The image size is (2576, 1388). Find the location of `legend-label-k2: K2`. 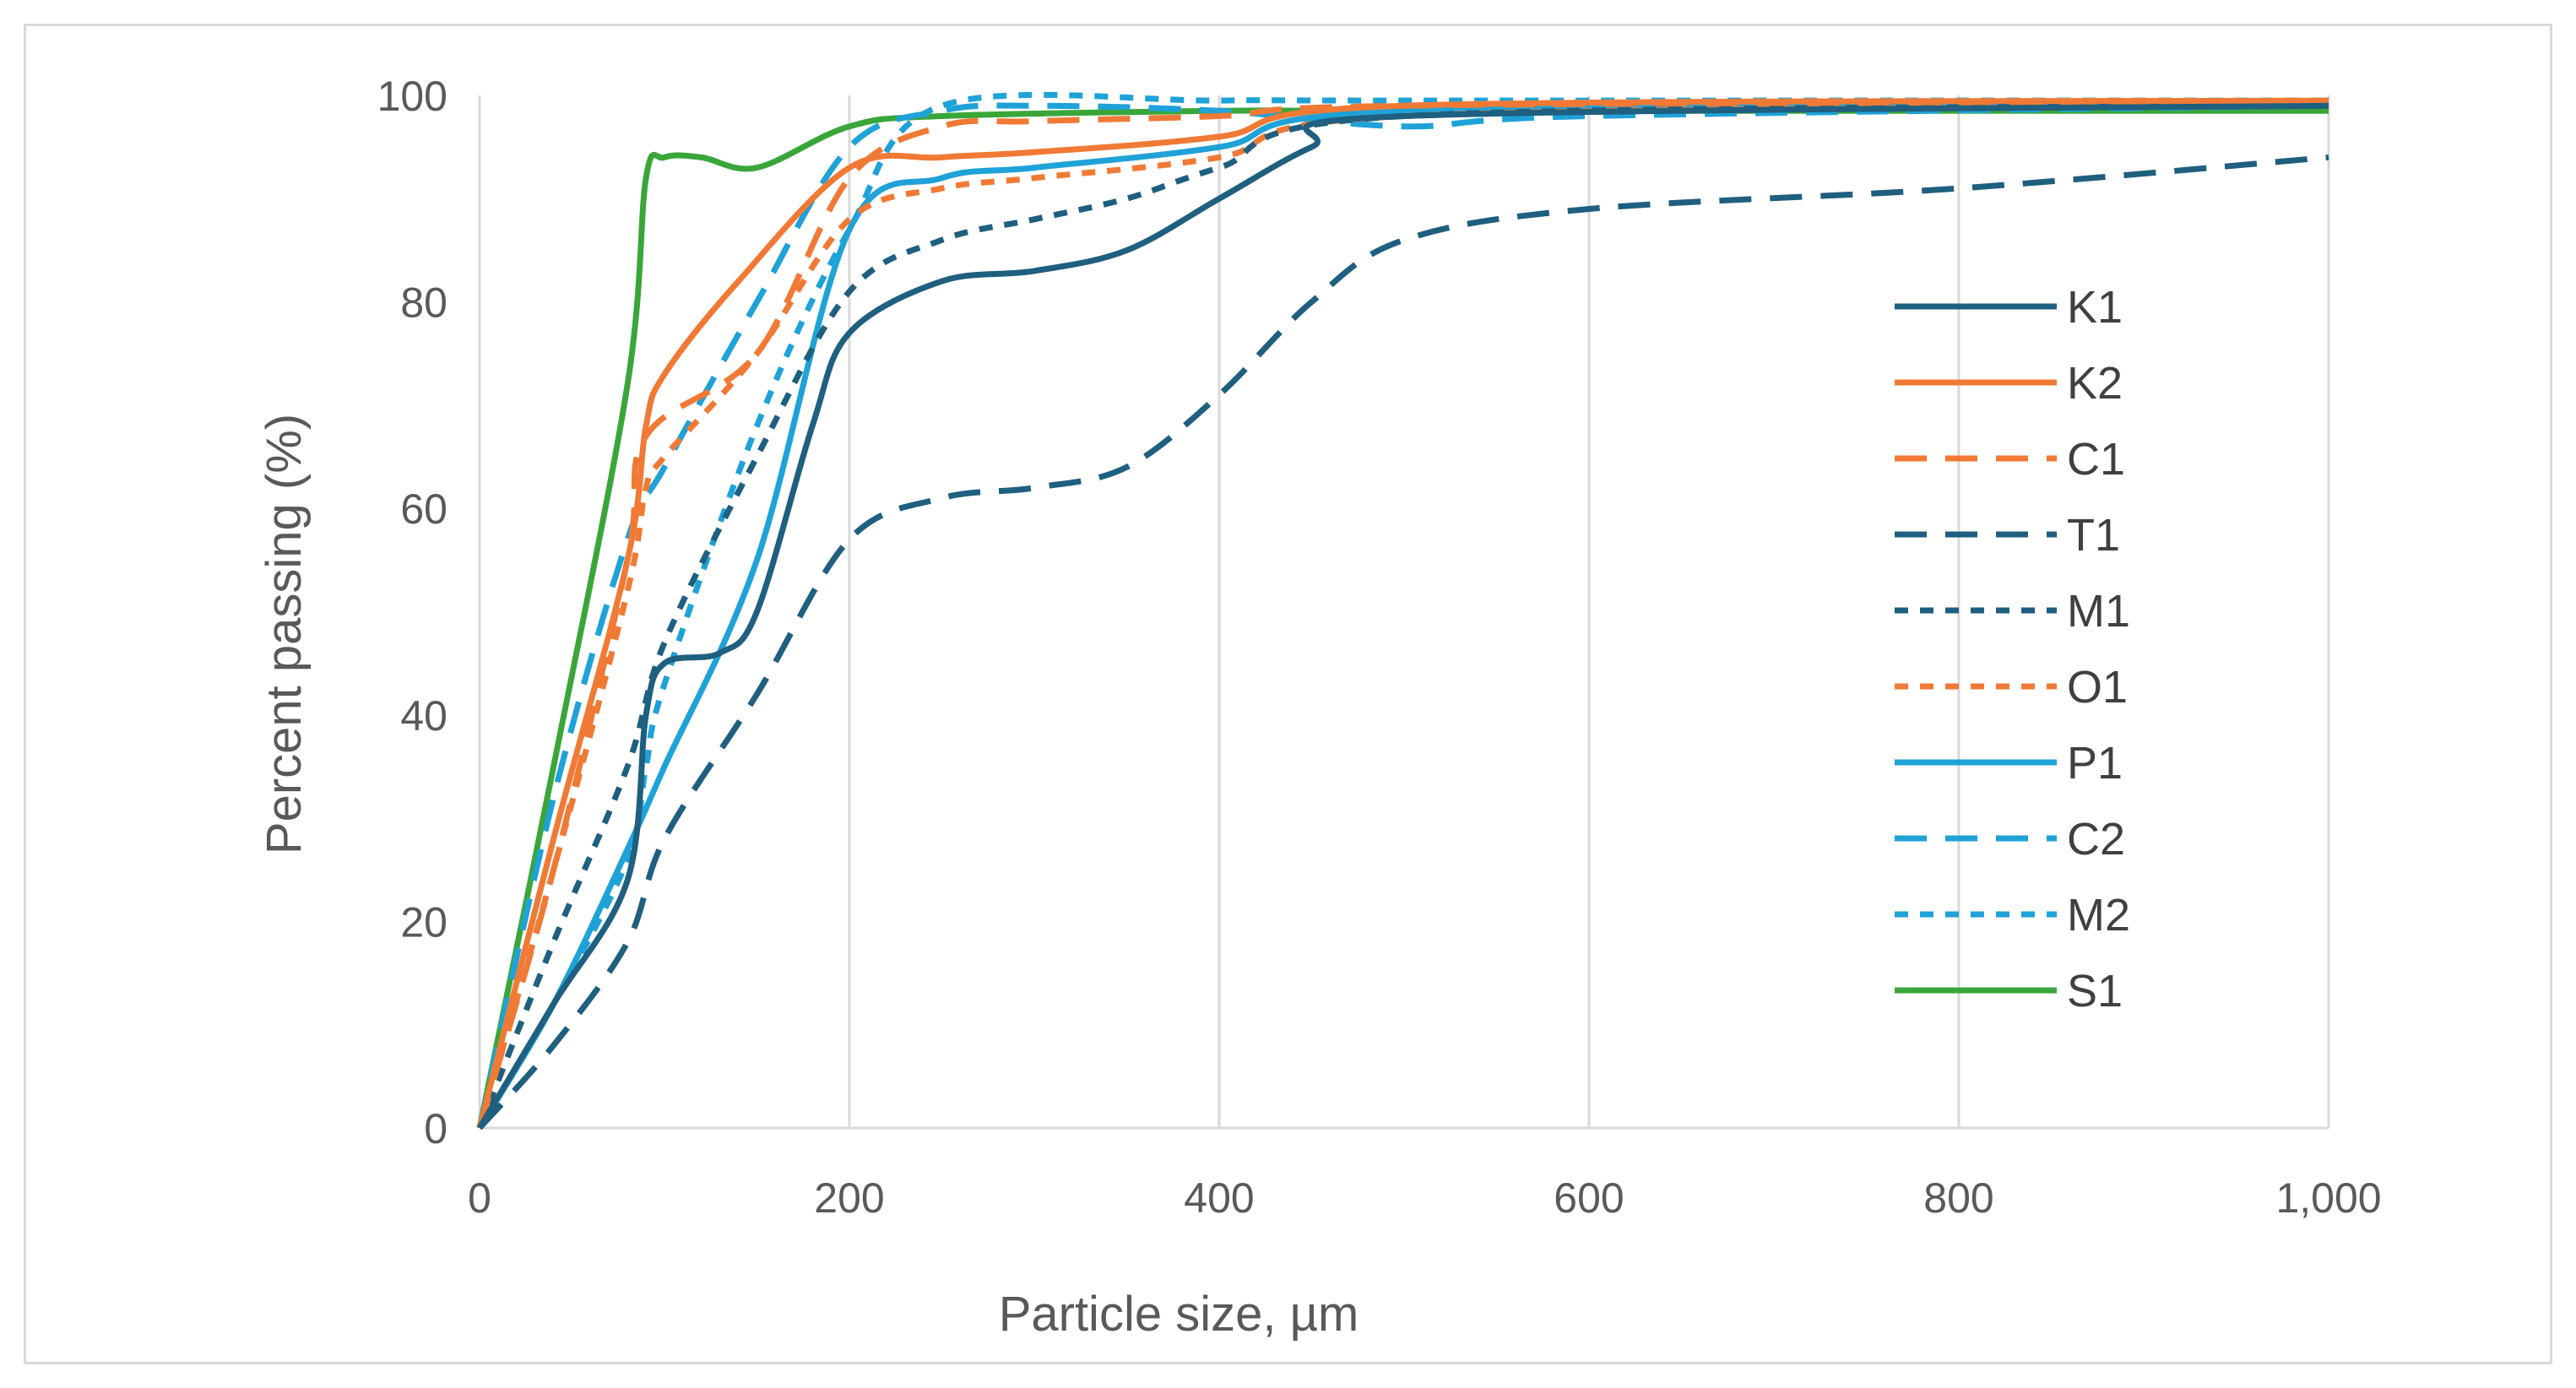

legend-label-k2: K2 is located at coordinates (2095, 383).